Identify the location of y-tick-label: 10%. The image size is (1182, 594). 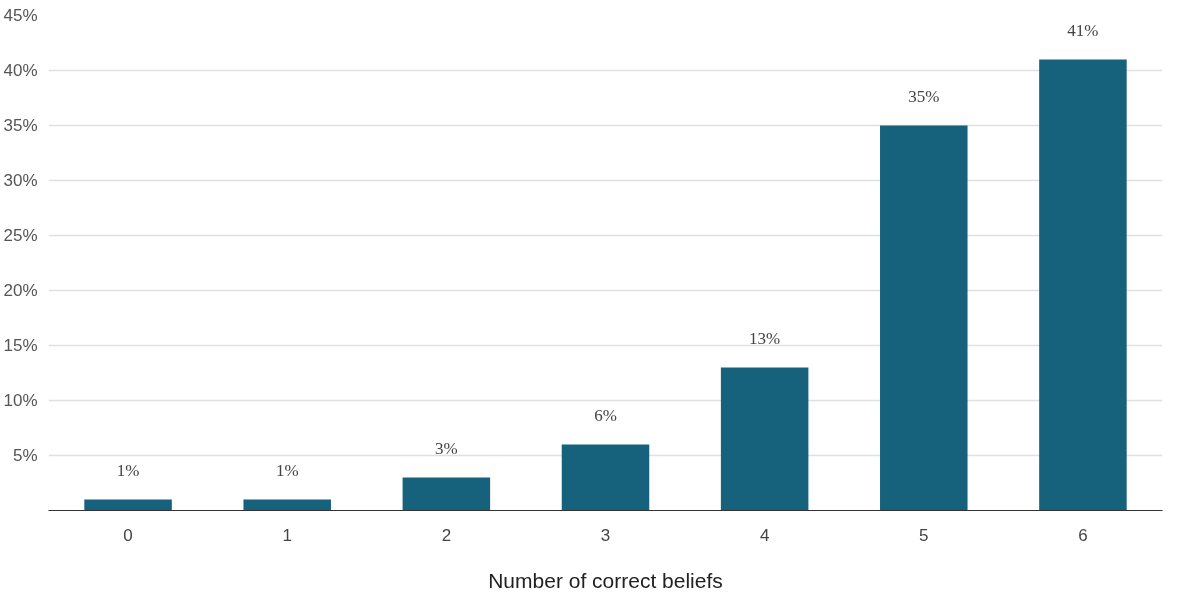
(20, 400).